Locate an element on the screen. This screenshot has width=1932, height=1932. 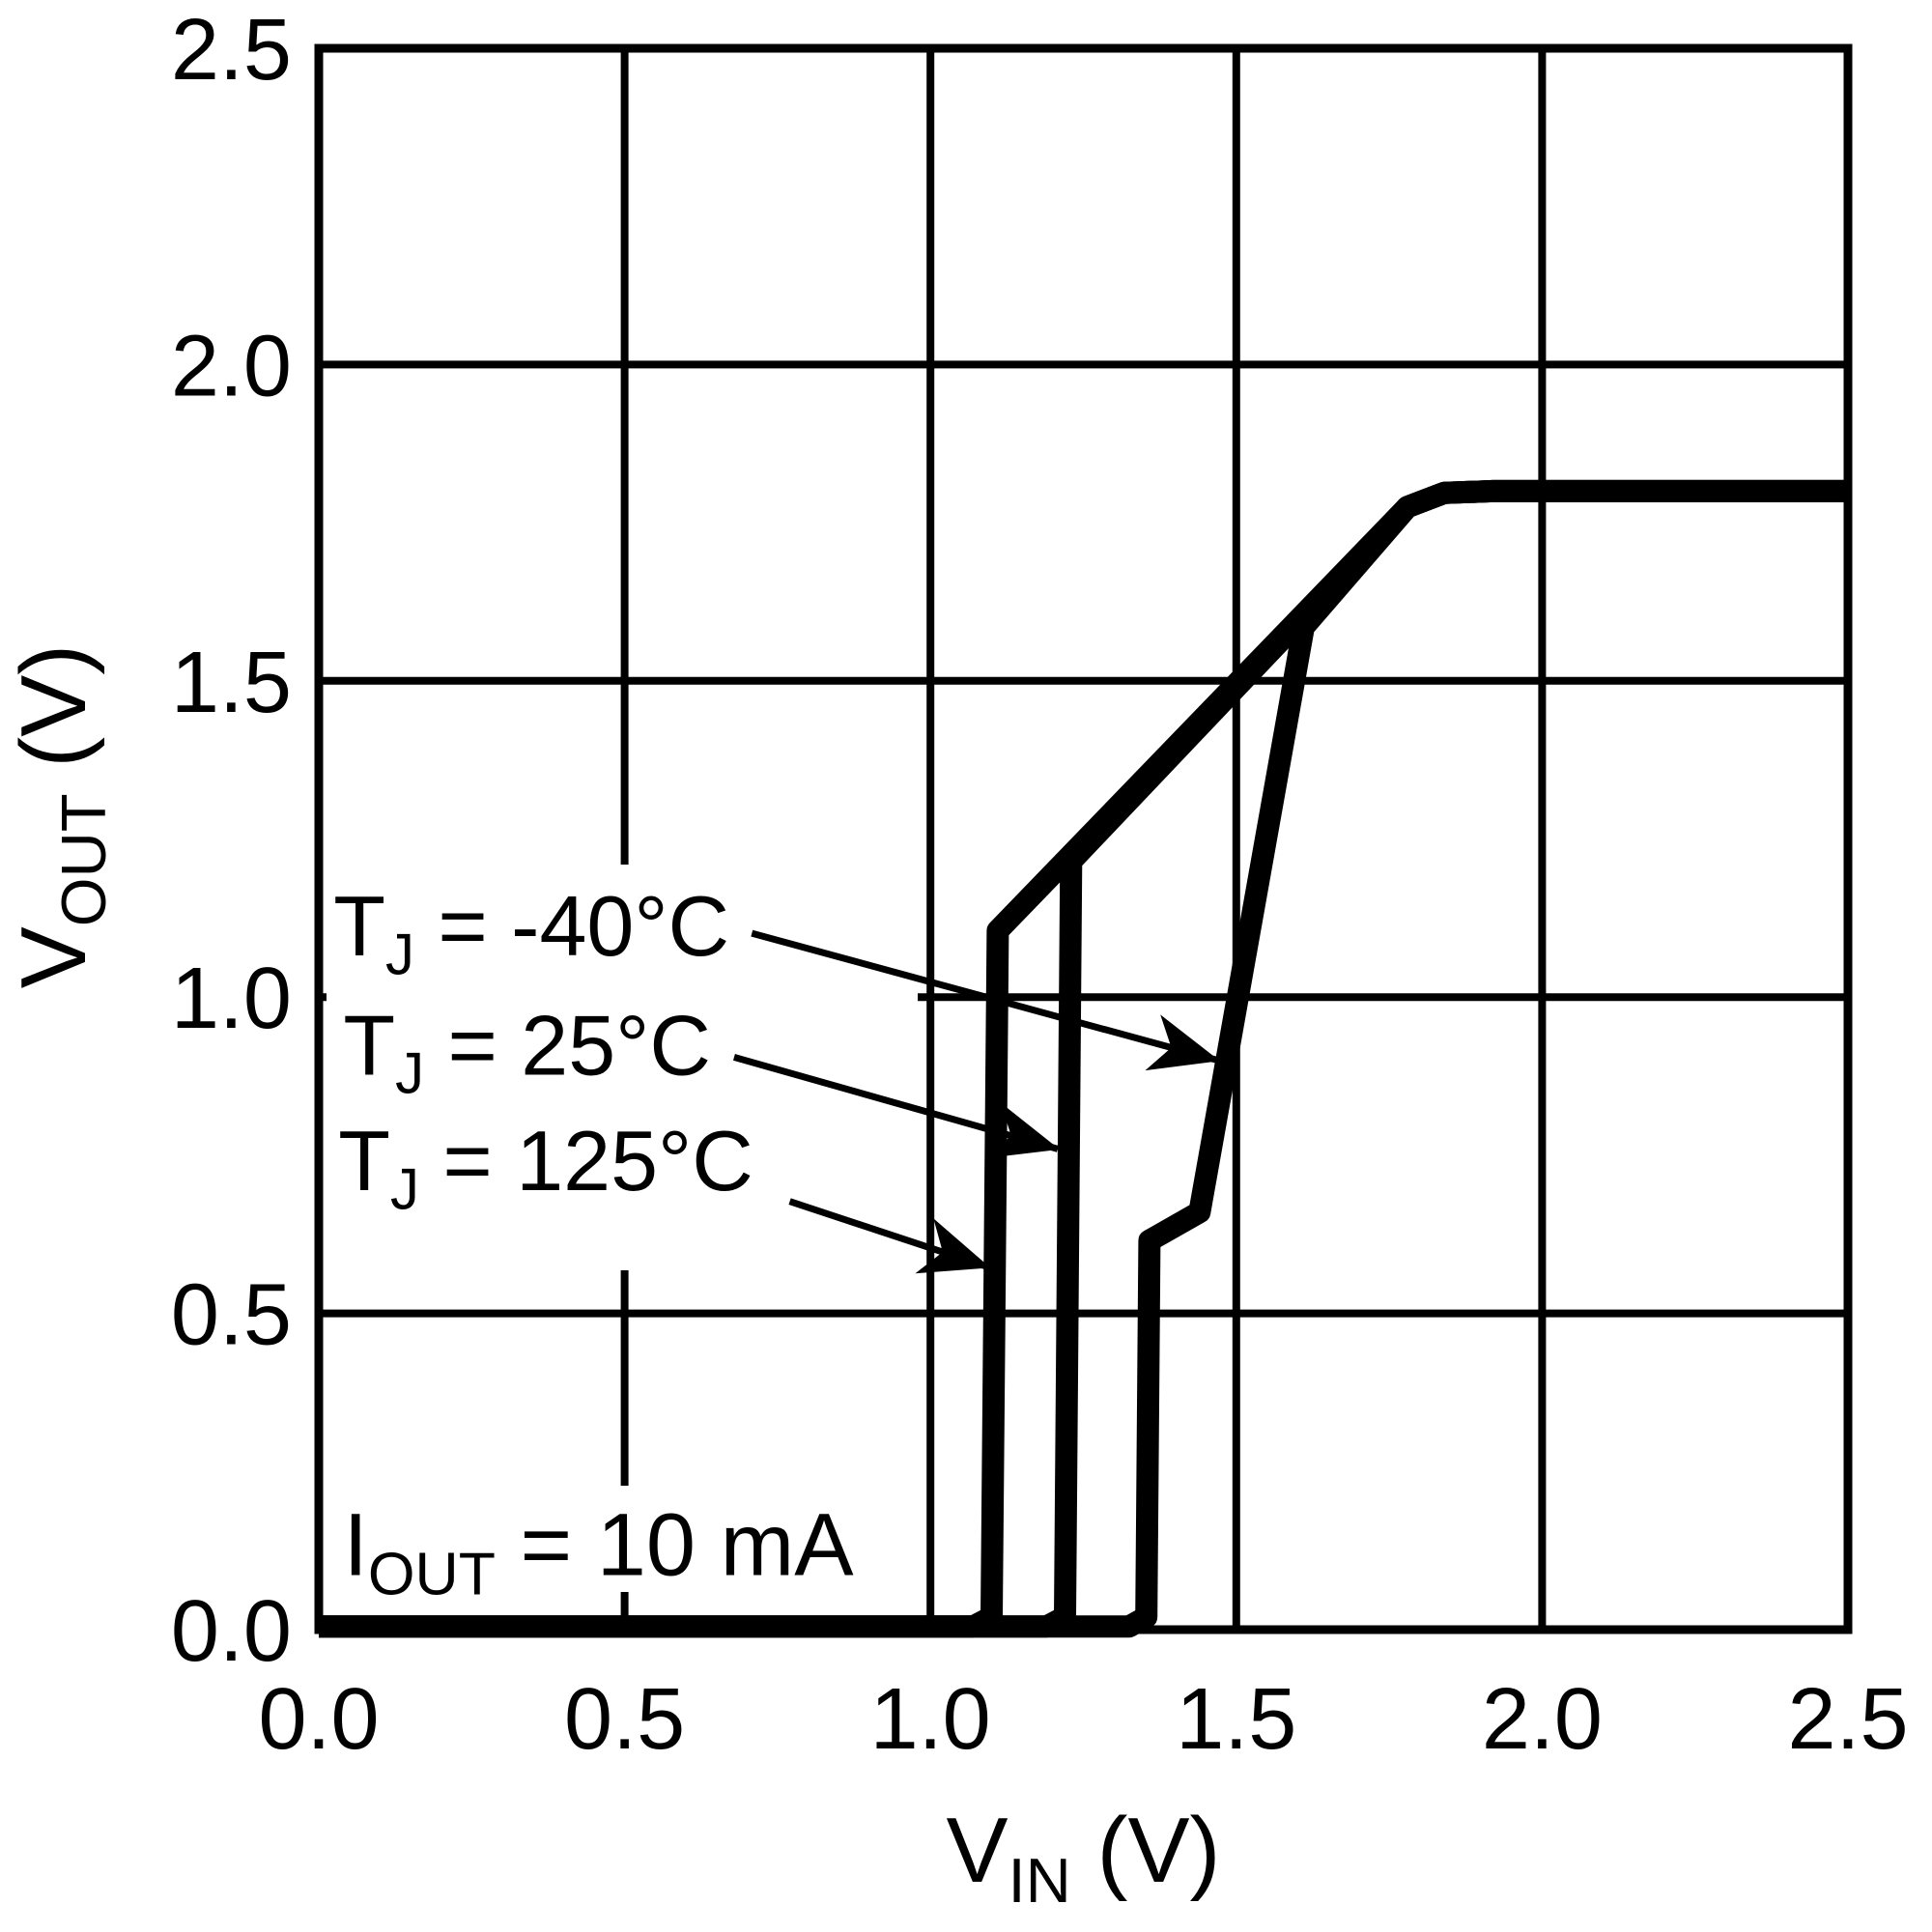
callout-tj-40-c: TJ = -40°C is located at coordinates (776, 974).